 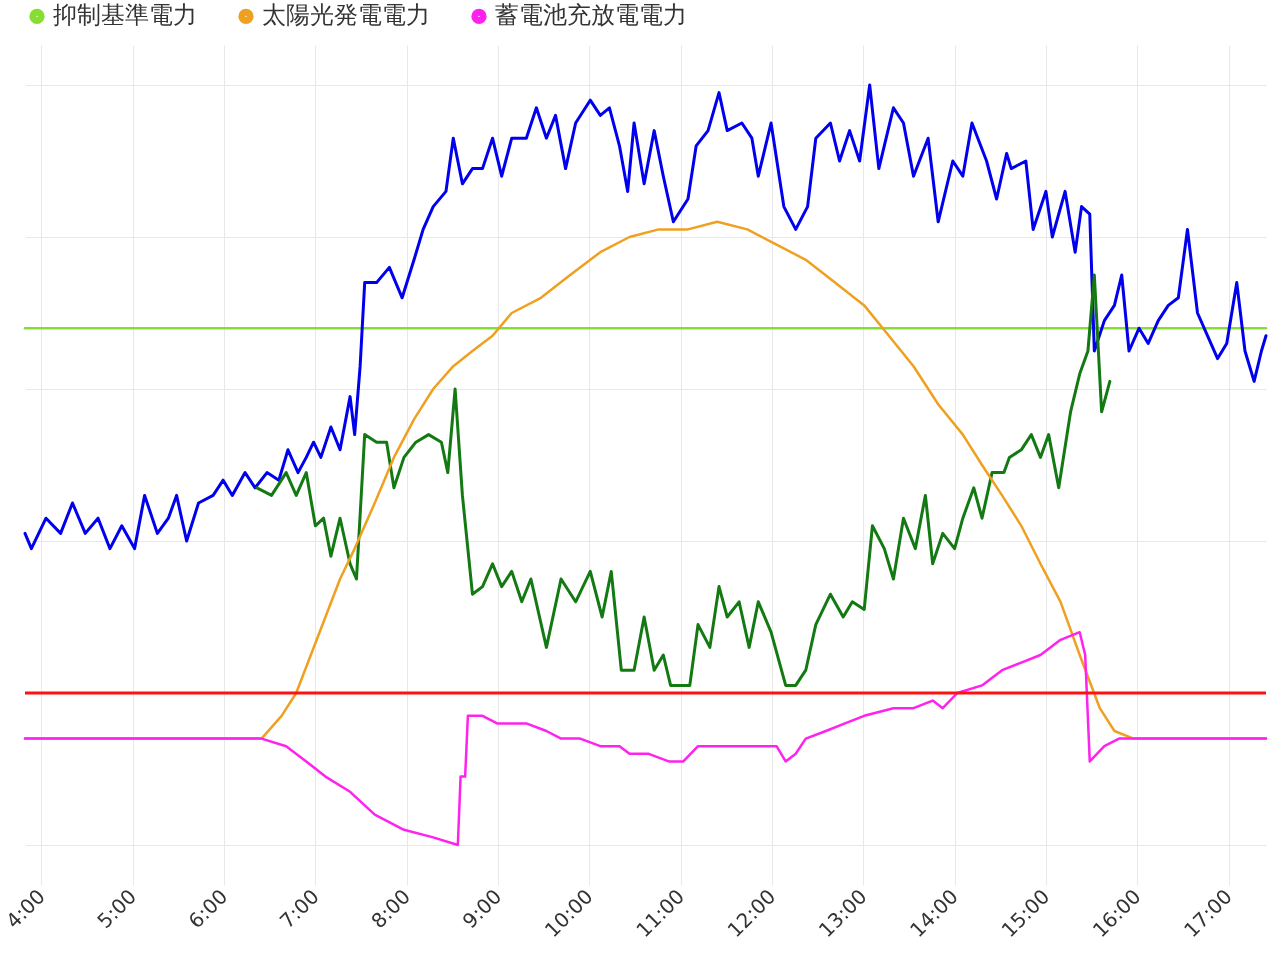 What do you see at coordinates (591, 15) in the screenshot?
I see `legend-label: 蓄電池充放電電力` at bounding box center [591, 15].